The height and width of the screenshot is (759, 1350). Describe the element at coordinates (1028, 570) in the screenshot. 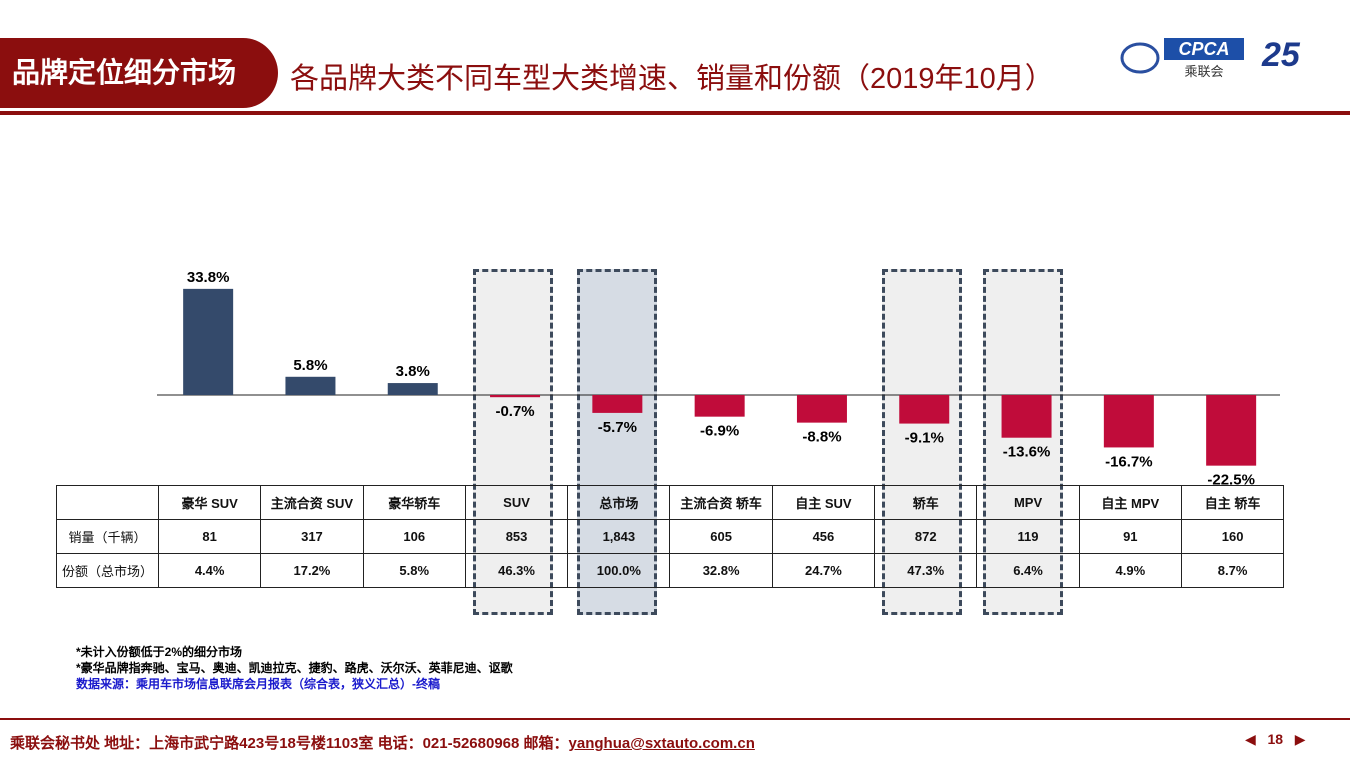

I see `share-cell: 6.4%` at that location.